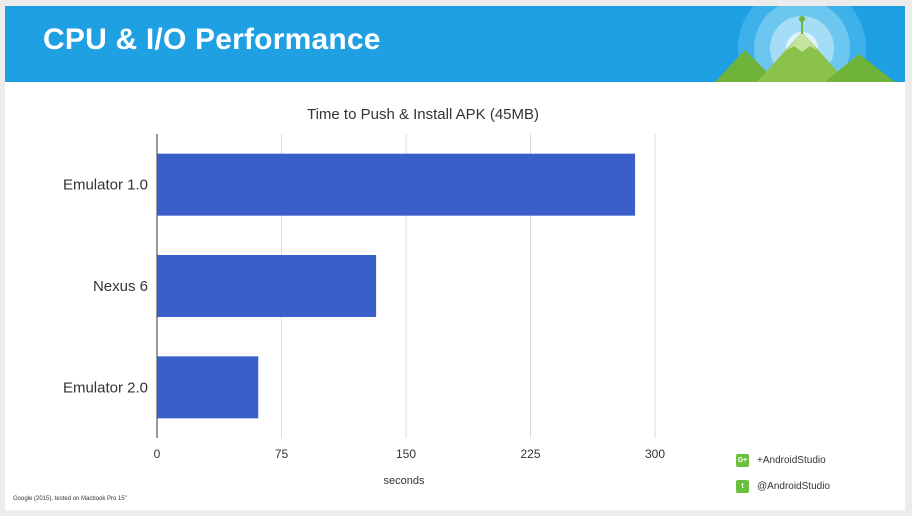  I want to click on social-twitter: t @AndroidStudio, so click(783, 486).